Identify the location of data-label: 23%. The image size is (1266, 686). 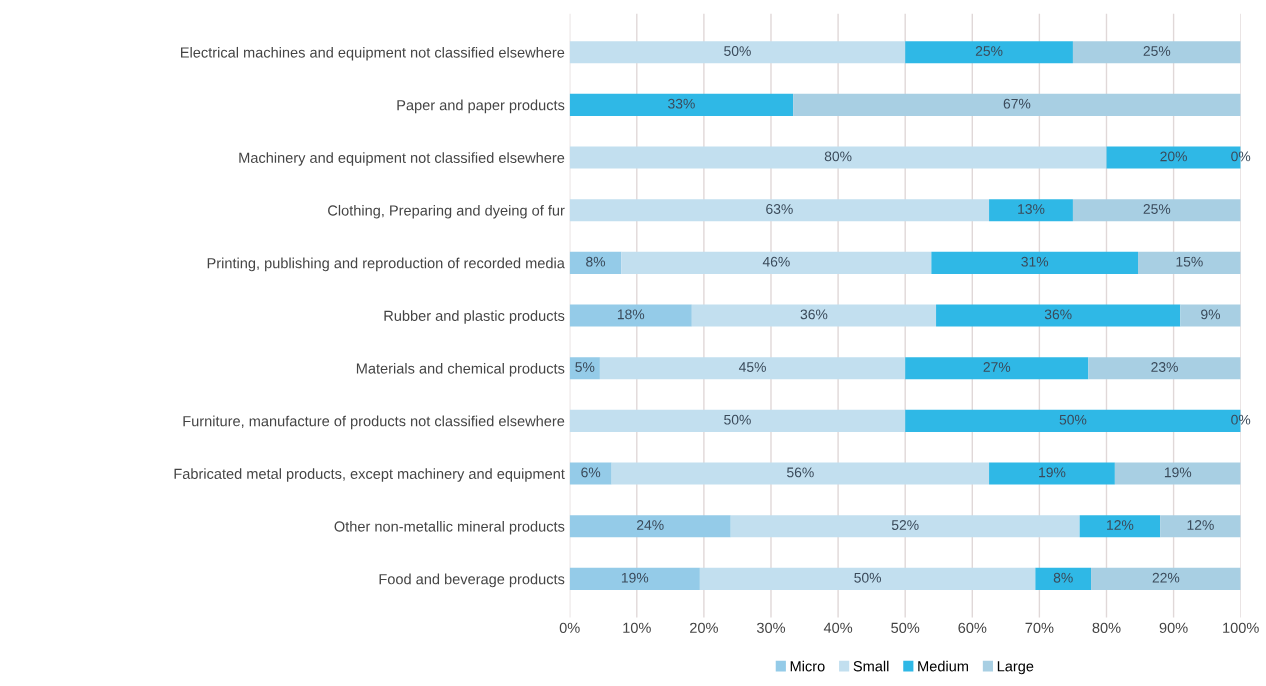
(1164, 367).